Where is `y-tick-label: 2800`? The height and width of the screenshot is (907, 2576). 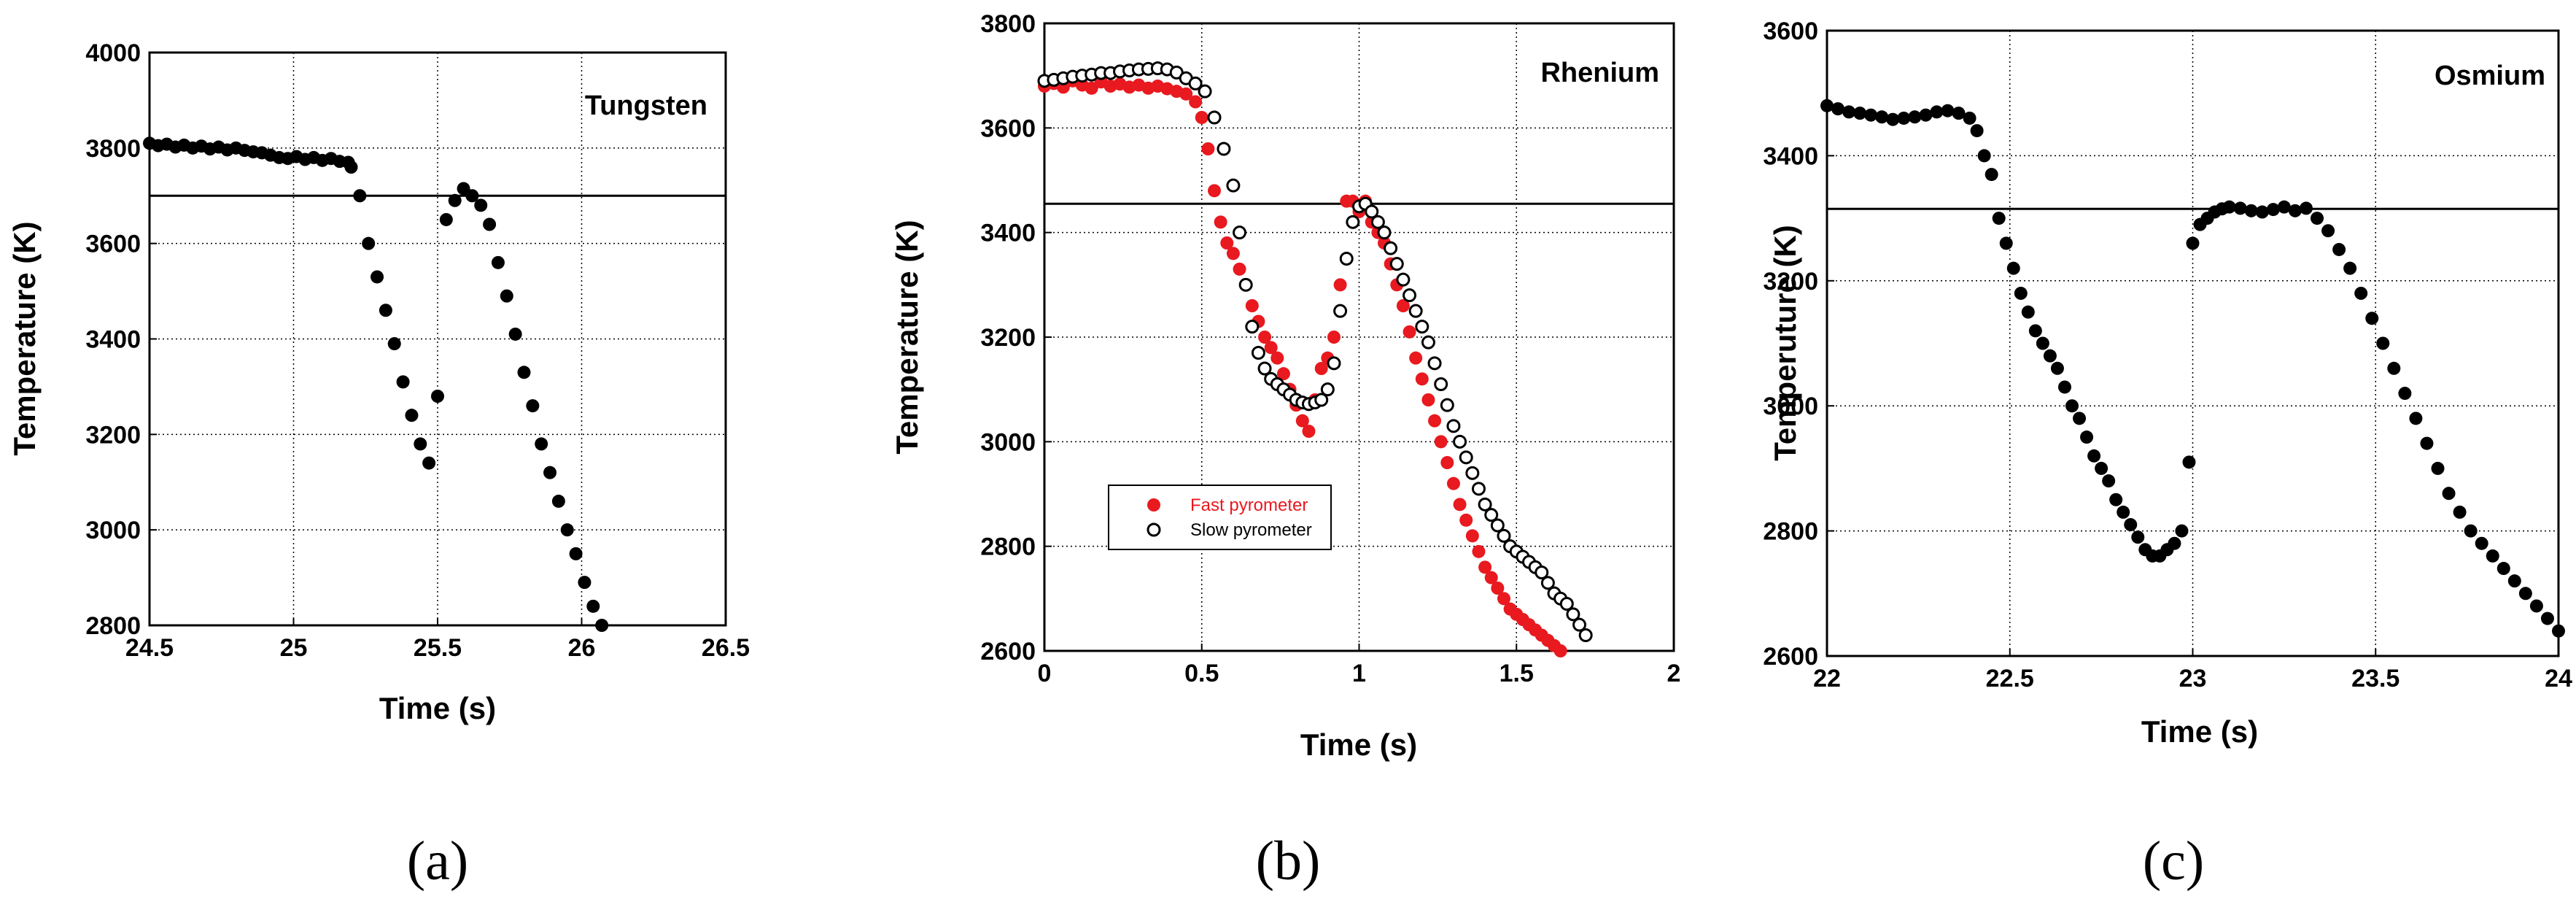
y-tick-label: 2800 is located at coordinates (1008, 547).